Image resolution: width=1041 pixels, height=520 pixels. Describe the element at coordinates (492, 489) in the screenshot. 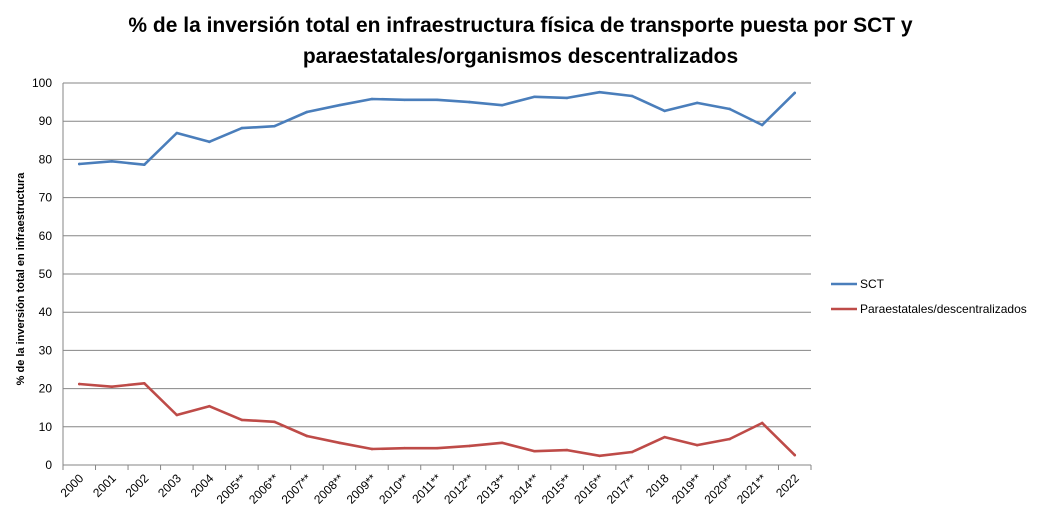

I see `x-tick-label: 2013**` at that location.